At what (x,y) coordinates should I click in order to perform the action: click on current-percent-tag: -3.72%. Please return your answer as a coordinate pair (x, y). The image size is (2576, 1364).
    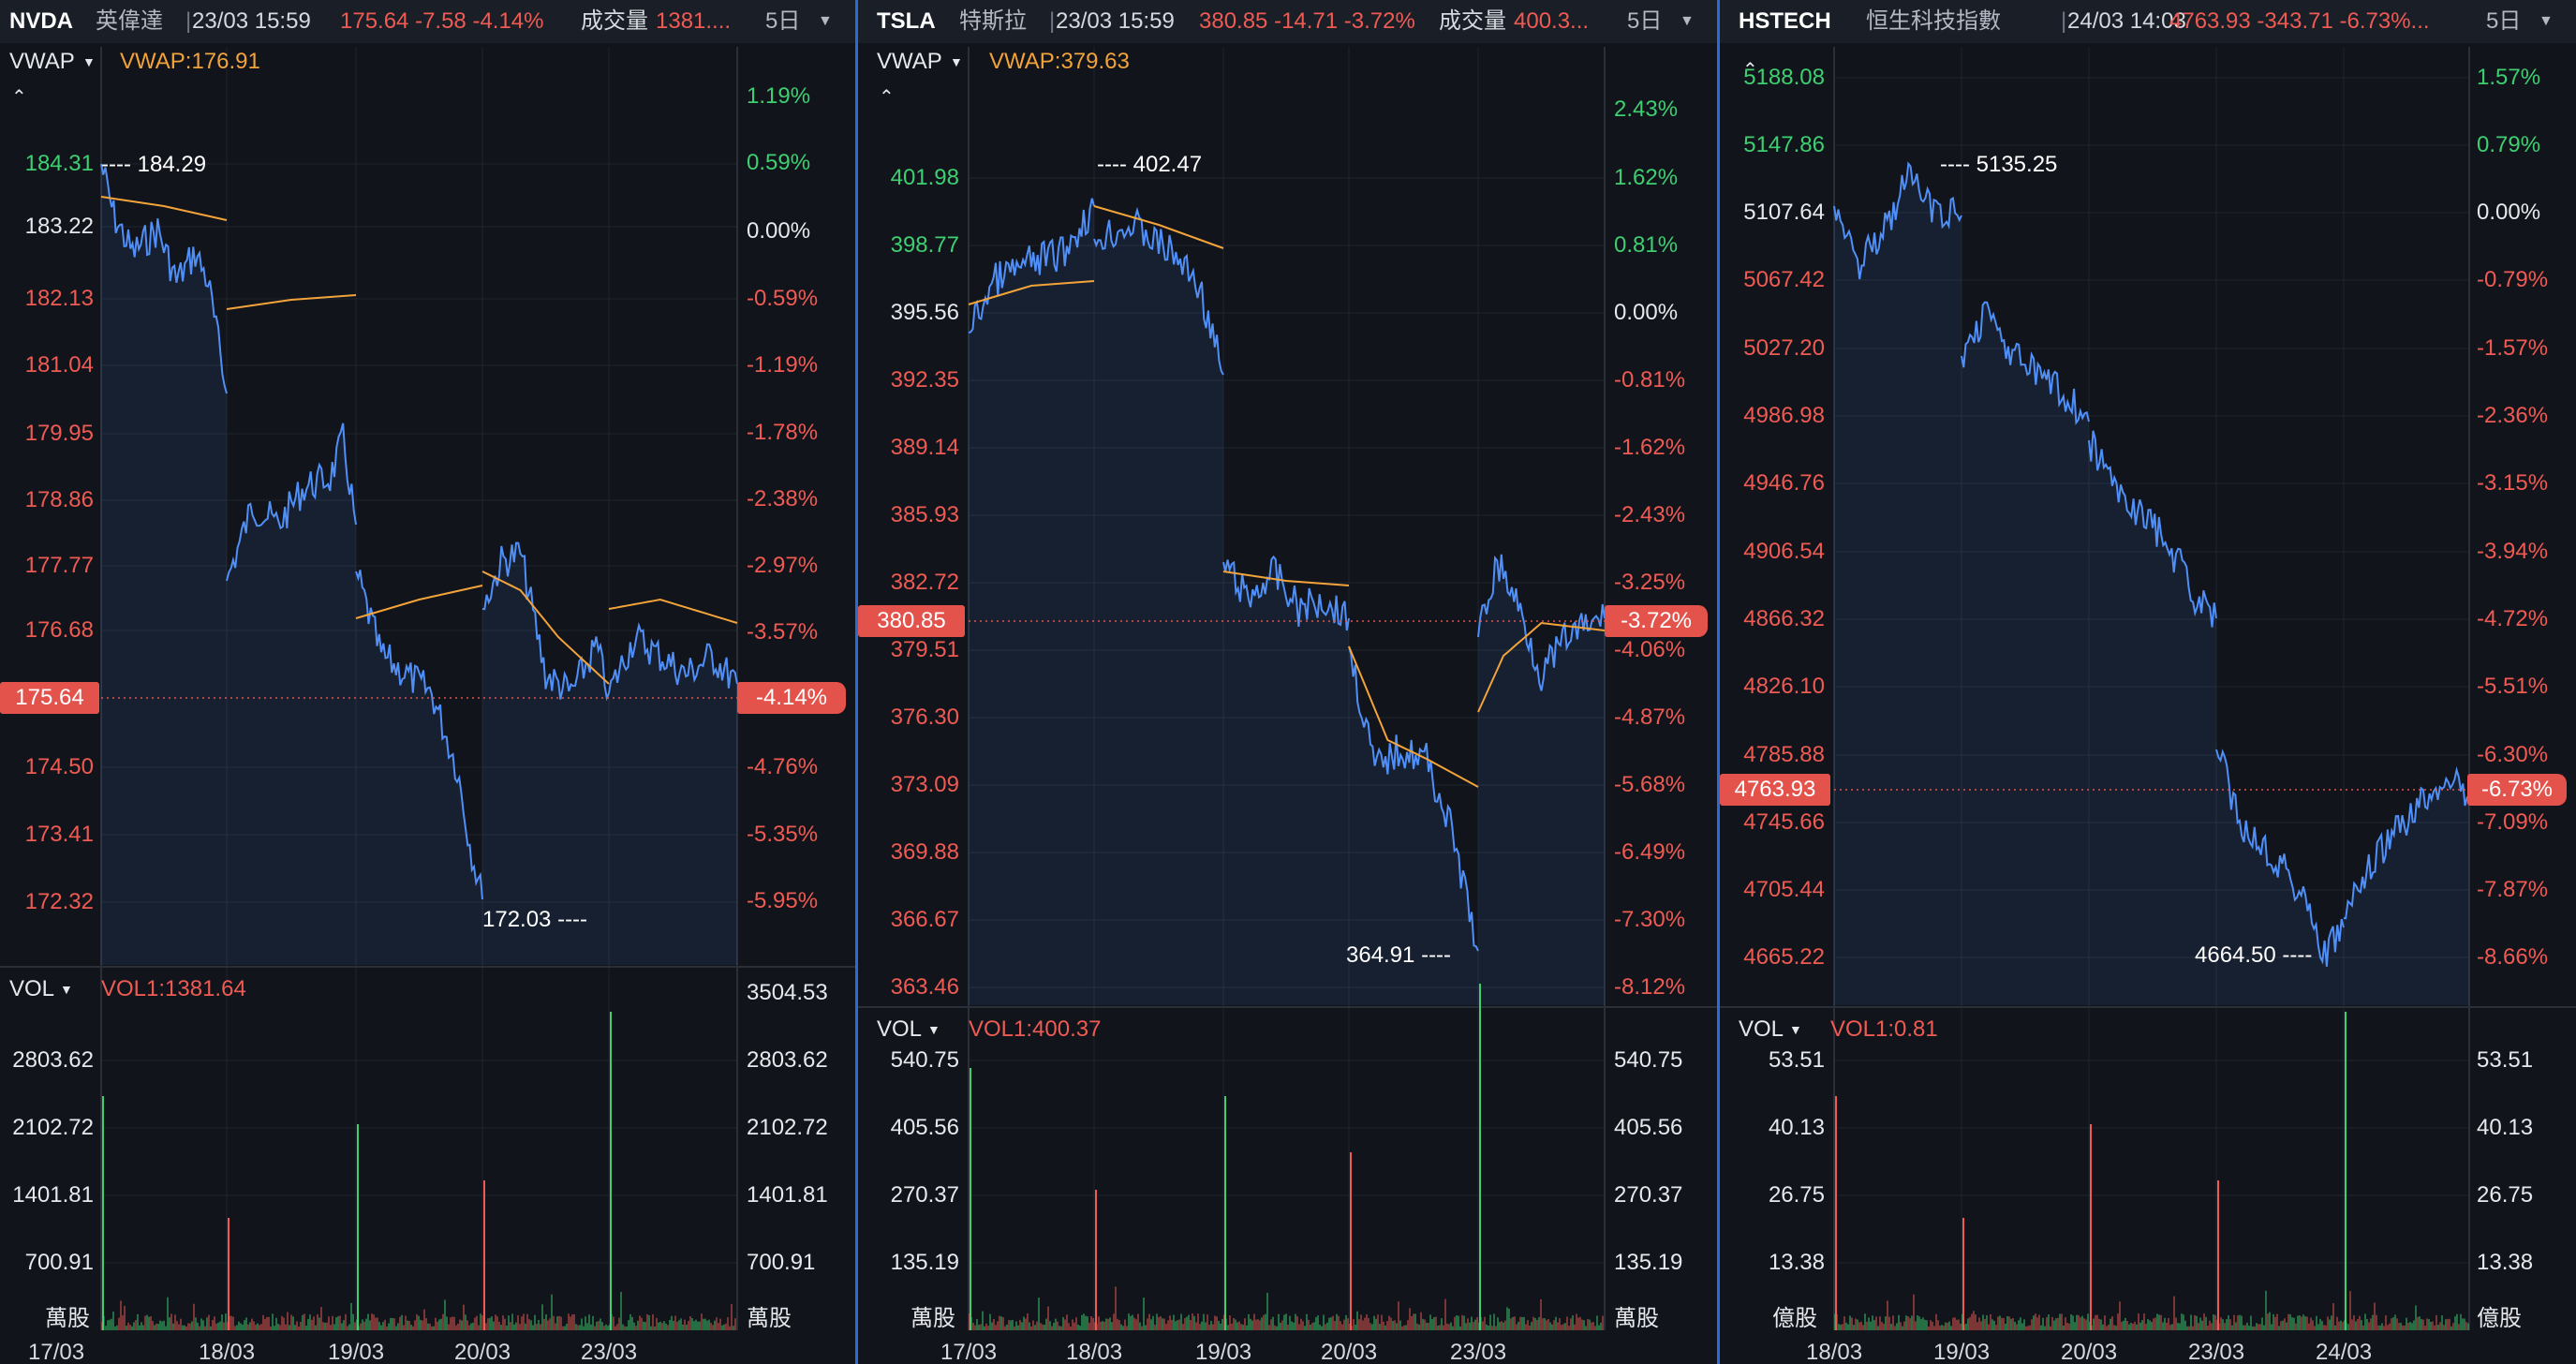
    Looking at the image, I should click on (1656, 621).